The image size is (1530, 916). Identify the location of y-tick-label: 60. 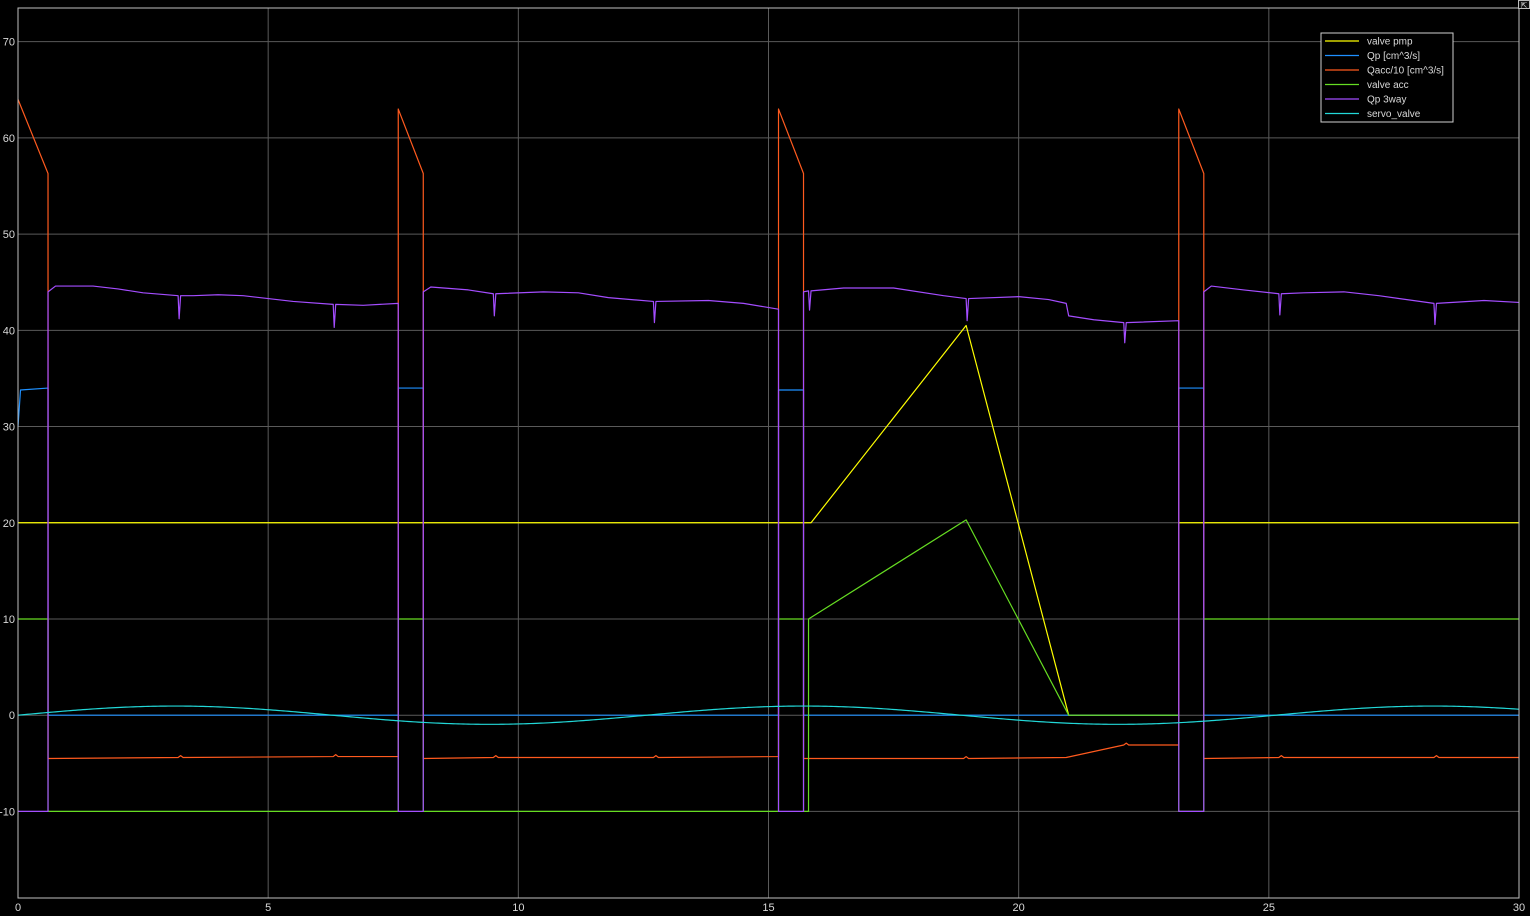
(9, 139).